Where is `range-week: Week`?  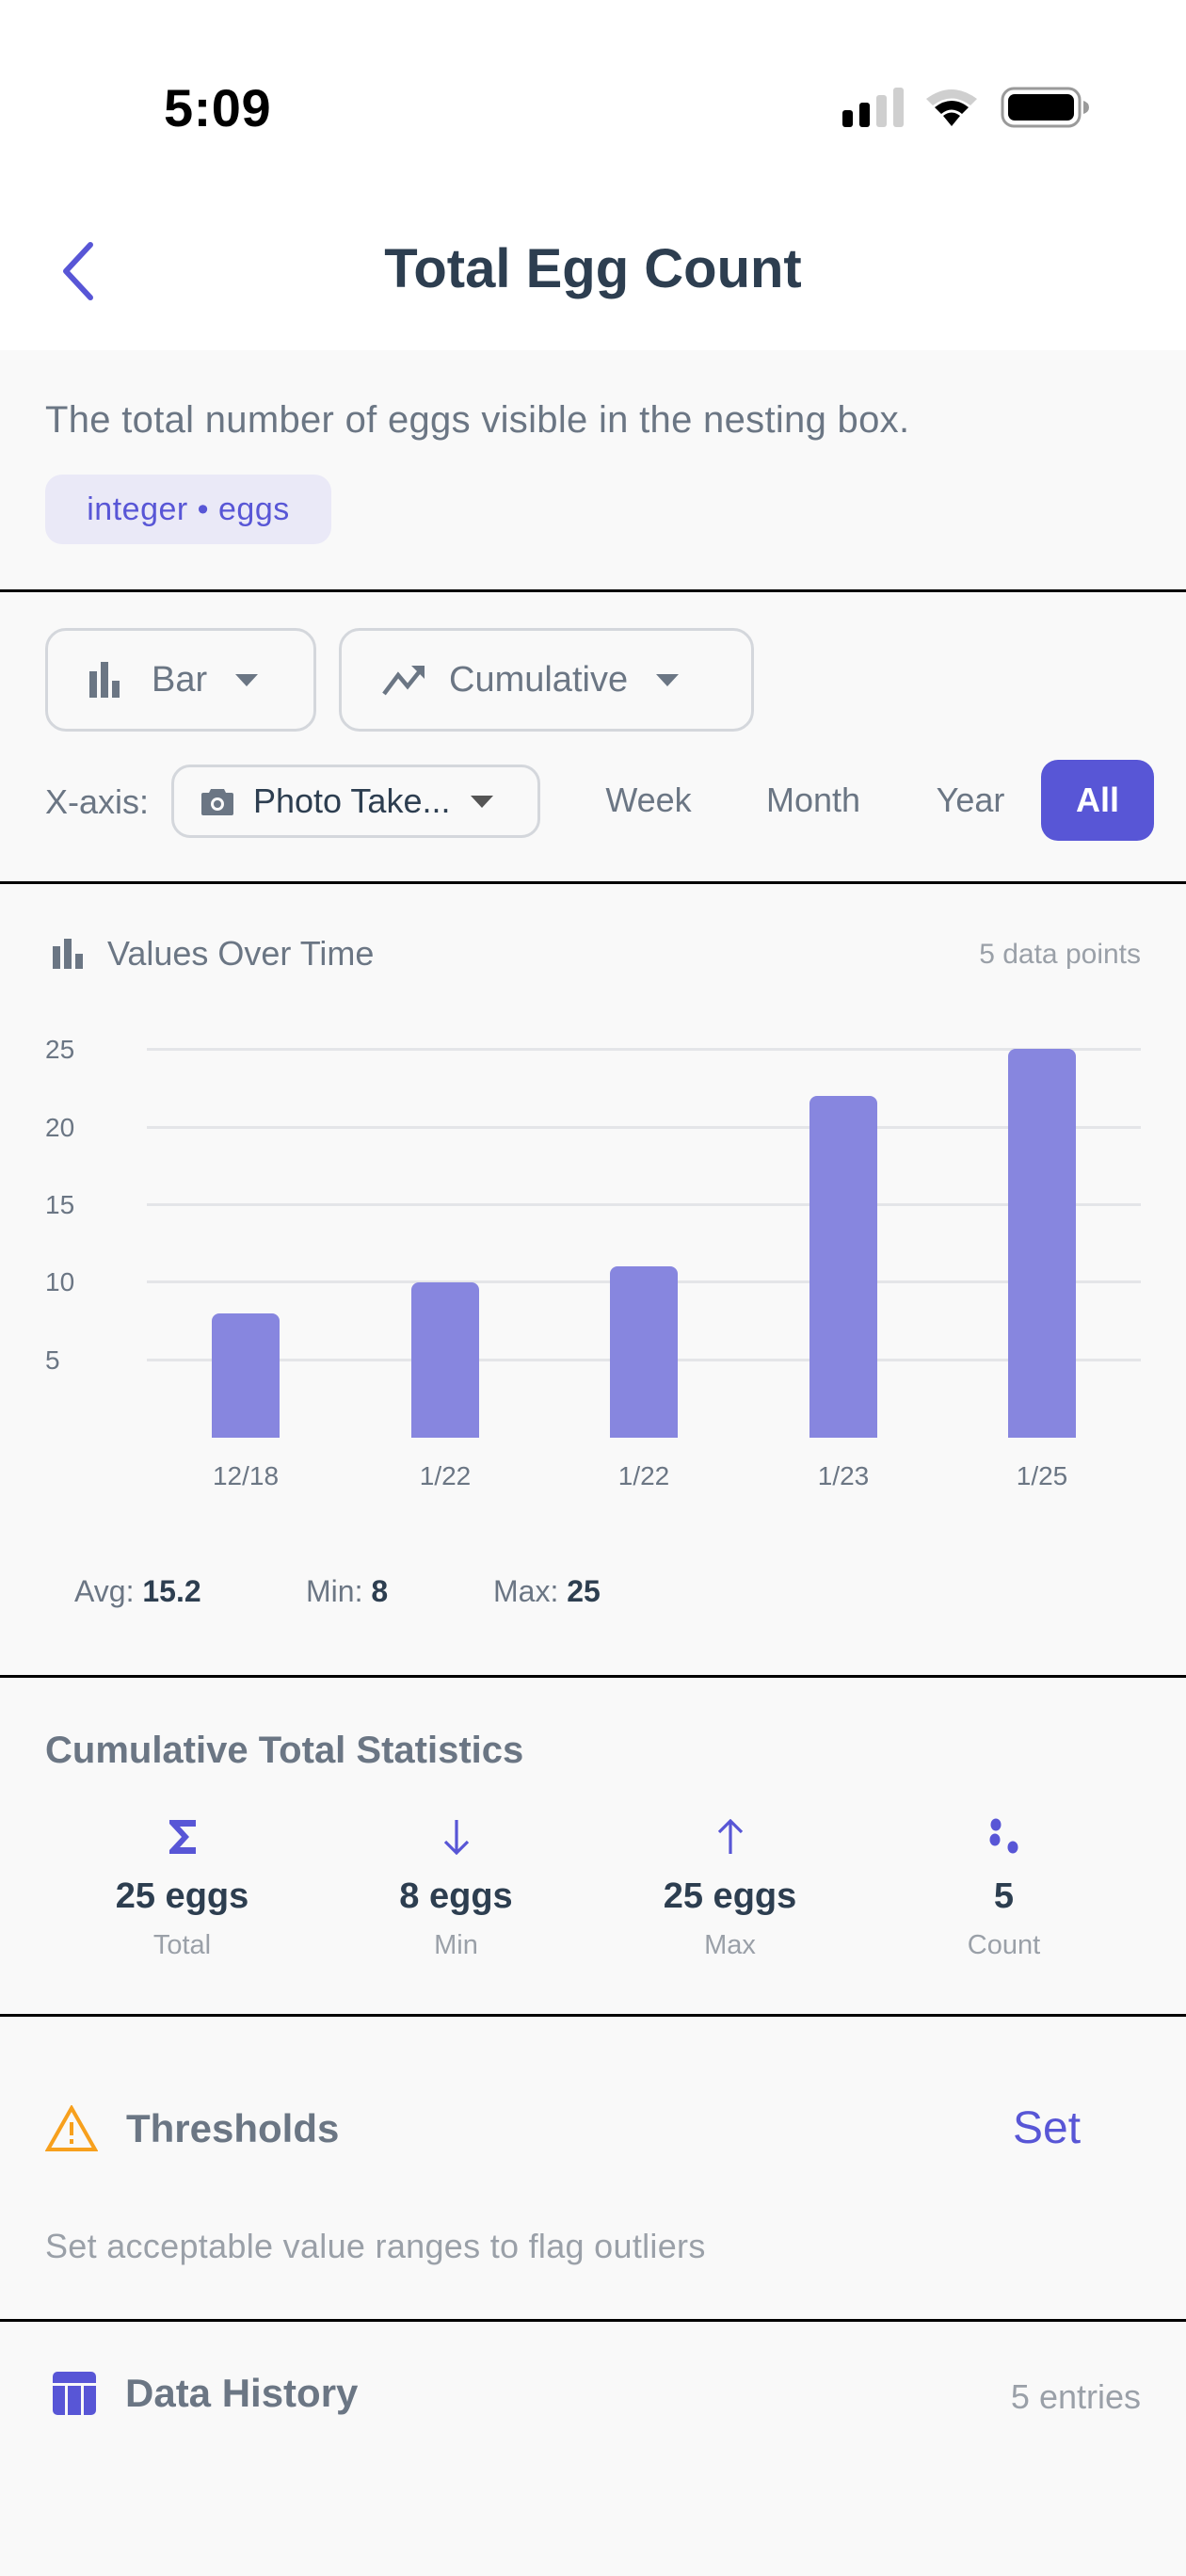 range-week: Week is located at coordinates (648, 800).